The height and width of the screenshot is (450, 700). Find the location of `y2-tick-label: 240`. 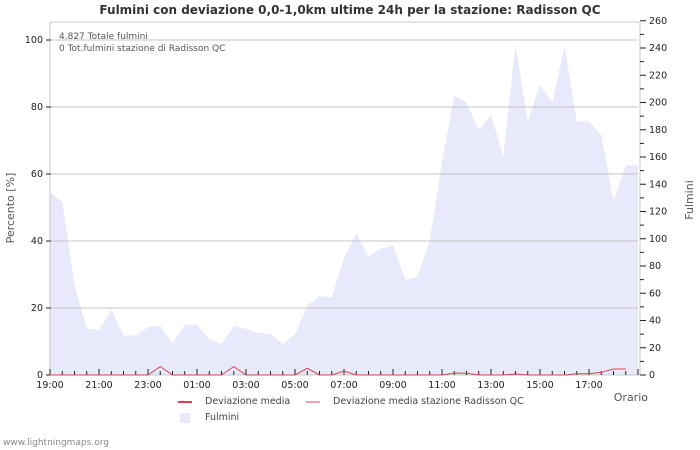

y2-tick-label: 240 is located at coordinates (658, 48).